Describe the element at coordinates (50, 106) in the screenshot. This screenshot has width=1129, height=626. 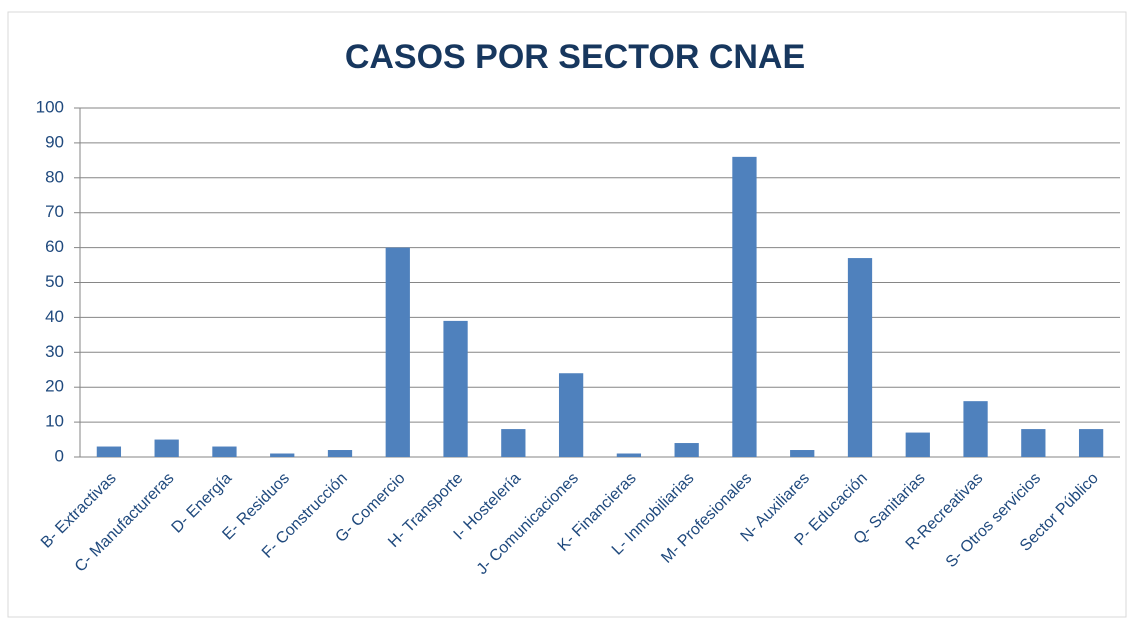
I see `y-tick-label: 100` at that location.